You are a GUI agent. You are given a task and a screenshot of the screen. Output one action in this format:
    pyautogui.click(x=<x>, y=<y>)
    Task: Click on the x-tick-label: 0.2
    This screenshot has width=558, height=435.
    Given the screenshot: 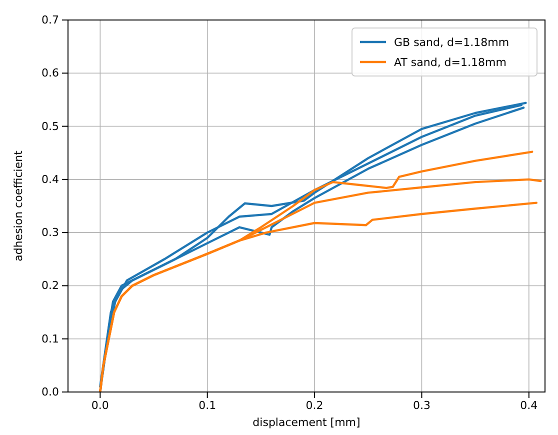 What is the action you would take?
    pyautogui.click(x=315, y=405)
    